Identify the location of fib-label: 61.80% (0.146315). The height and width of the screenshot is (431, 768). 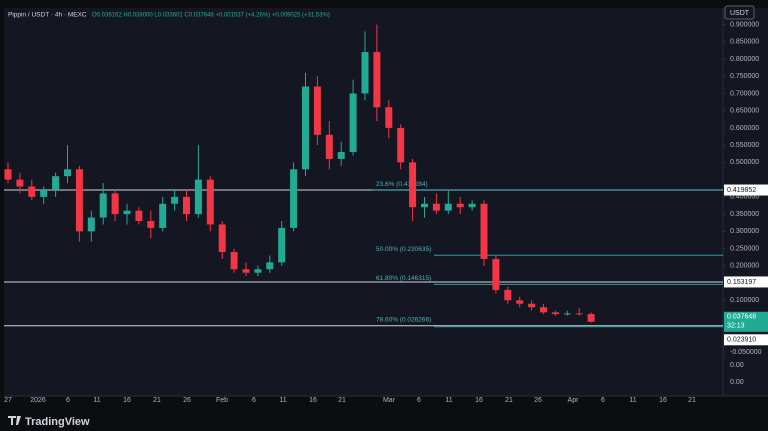
(403, 278).